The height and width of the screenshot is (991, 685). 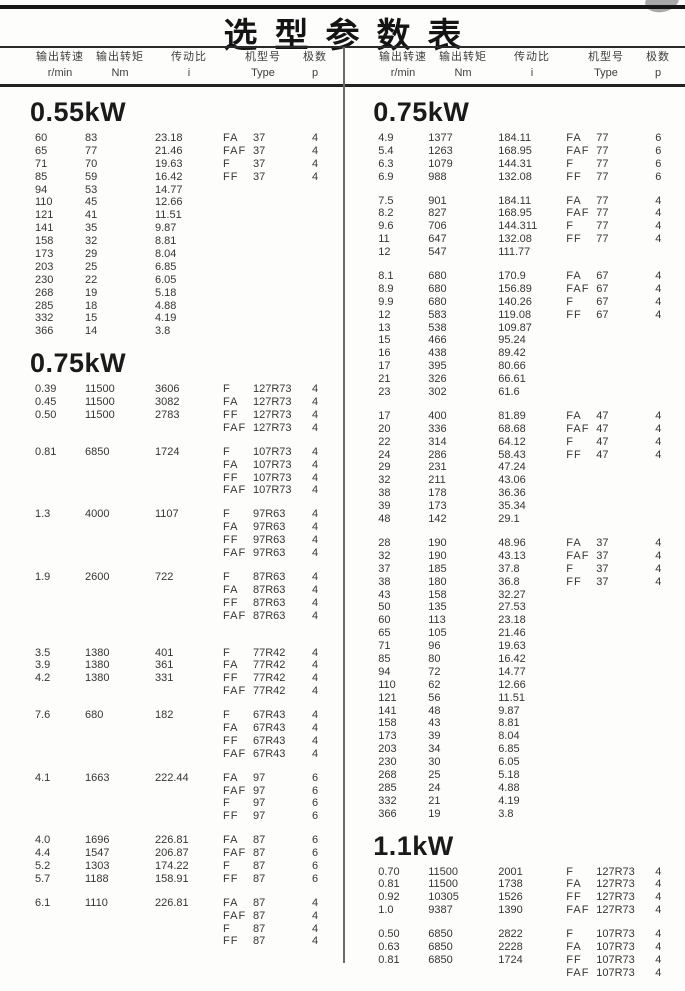 I want to click on table-row: 4.0 1696 226.81 FA 87 6, so click(x=171, y=840).